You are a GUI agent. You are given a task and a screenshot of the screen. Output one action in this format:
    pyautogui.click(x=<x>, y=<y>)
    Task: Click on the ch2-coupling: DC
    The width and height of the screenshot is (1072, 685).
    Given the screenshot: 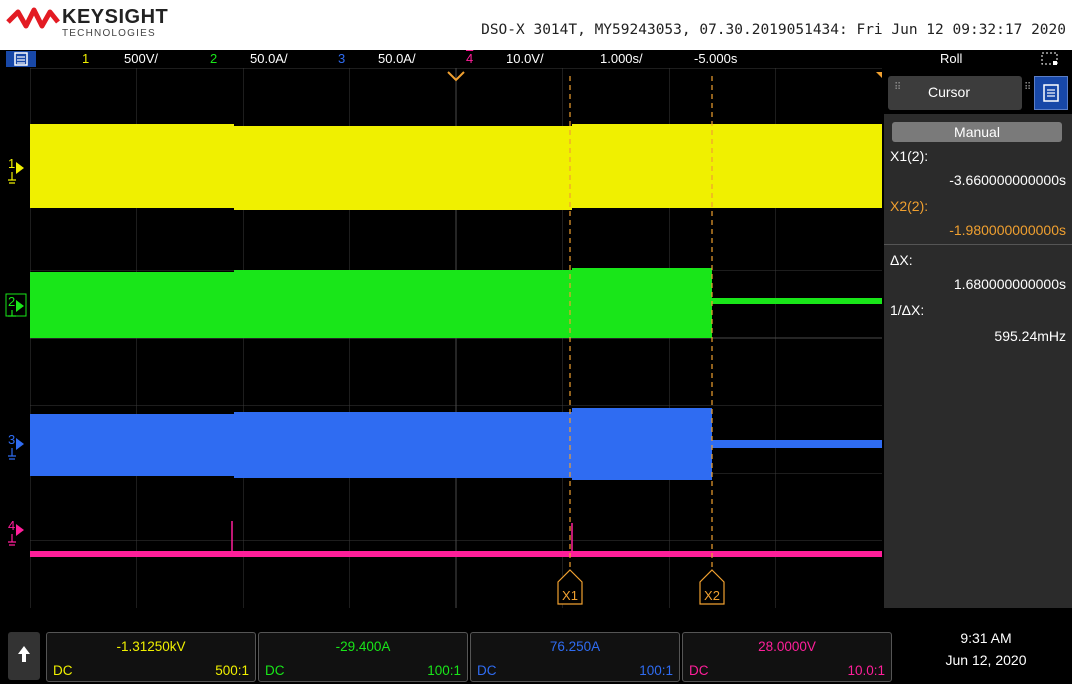 What is the action you would take?
    pyautogui.click(x=275, y=670)
    